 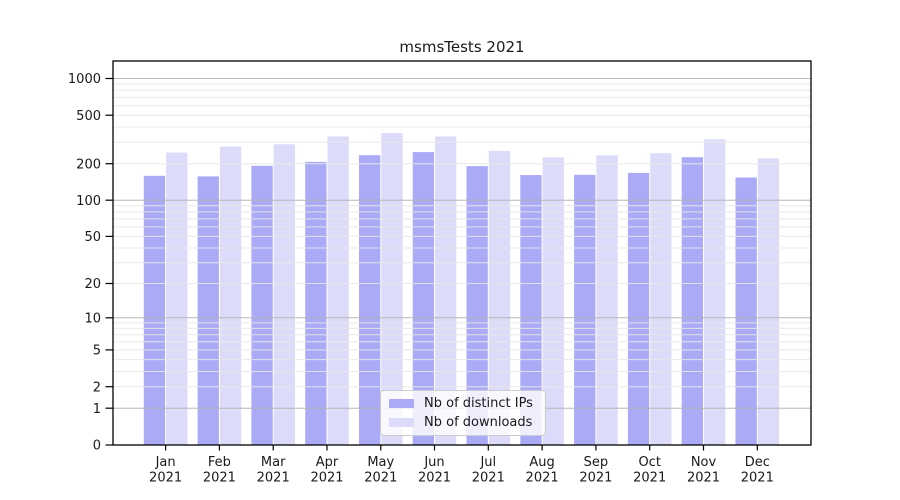 What do you see at coordinates (531, 310) in the screenshot?
I see `bar-ips-aug` at bounding box center [531, 310].